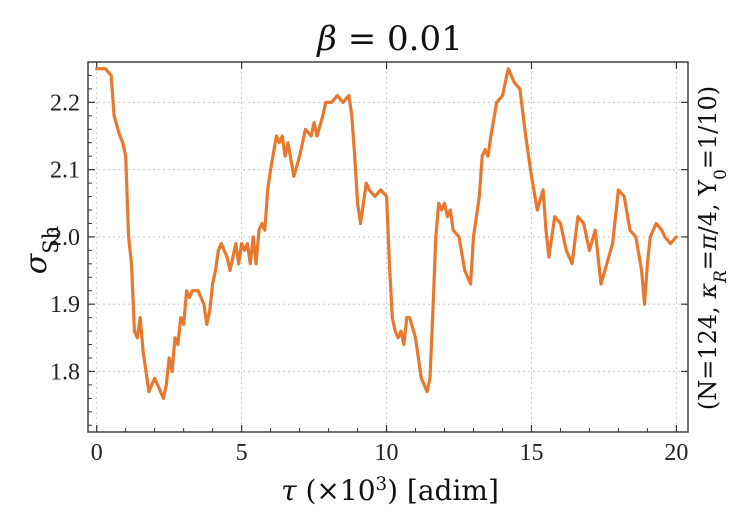 Image resolution: width=737 pixels, height=514 pixels. I want to click on x-tick-label: 0, so click(97, 453).